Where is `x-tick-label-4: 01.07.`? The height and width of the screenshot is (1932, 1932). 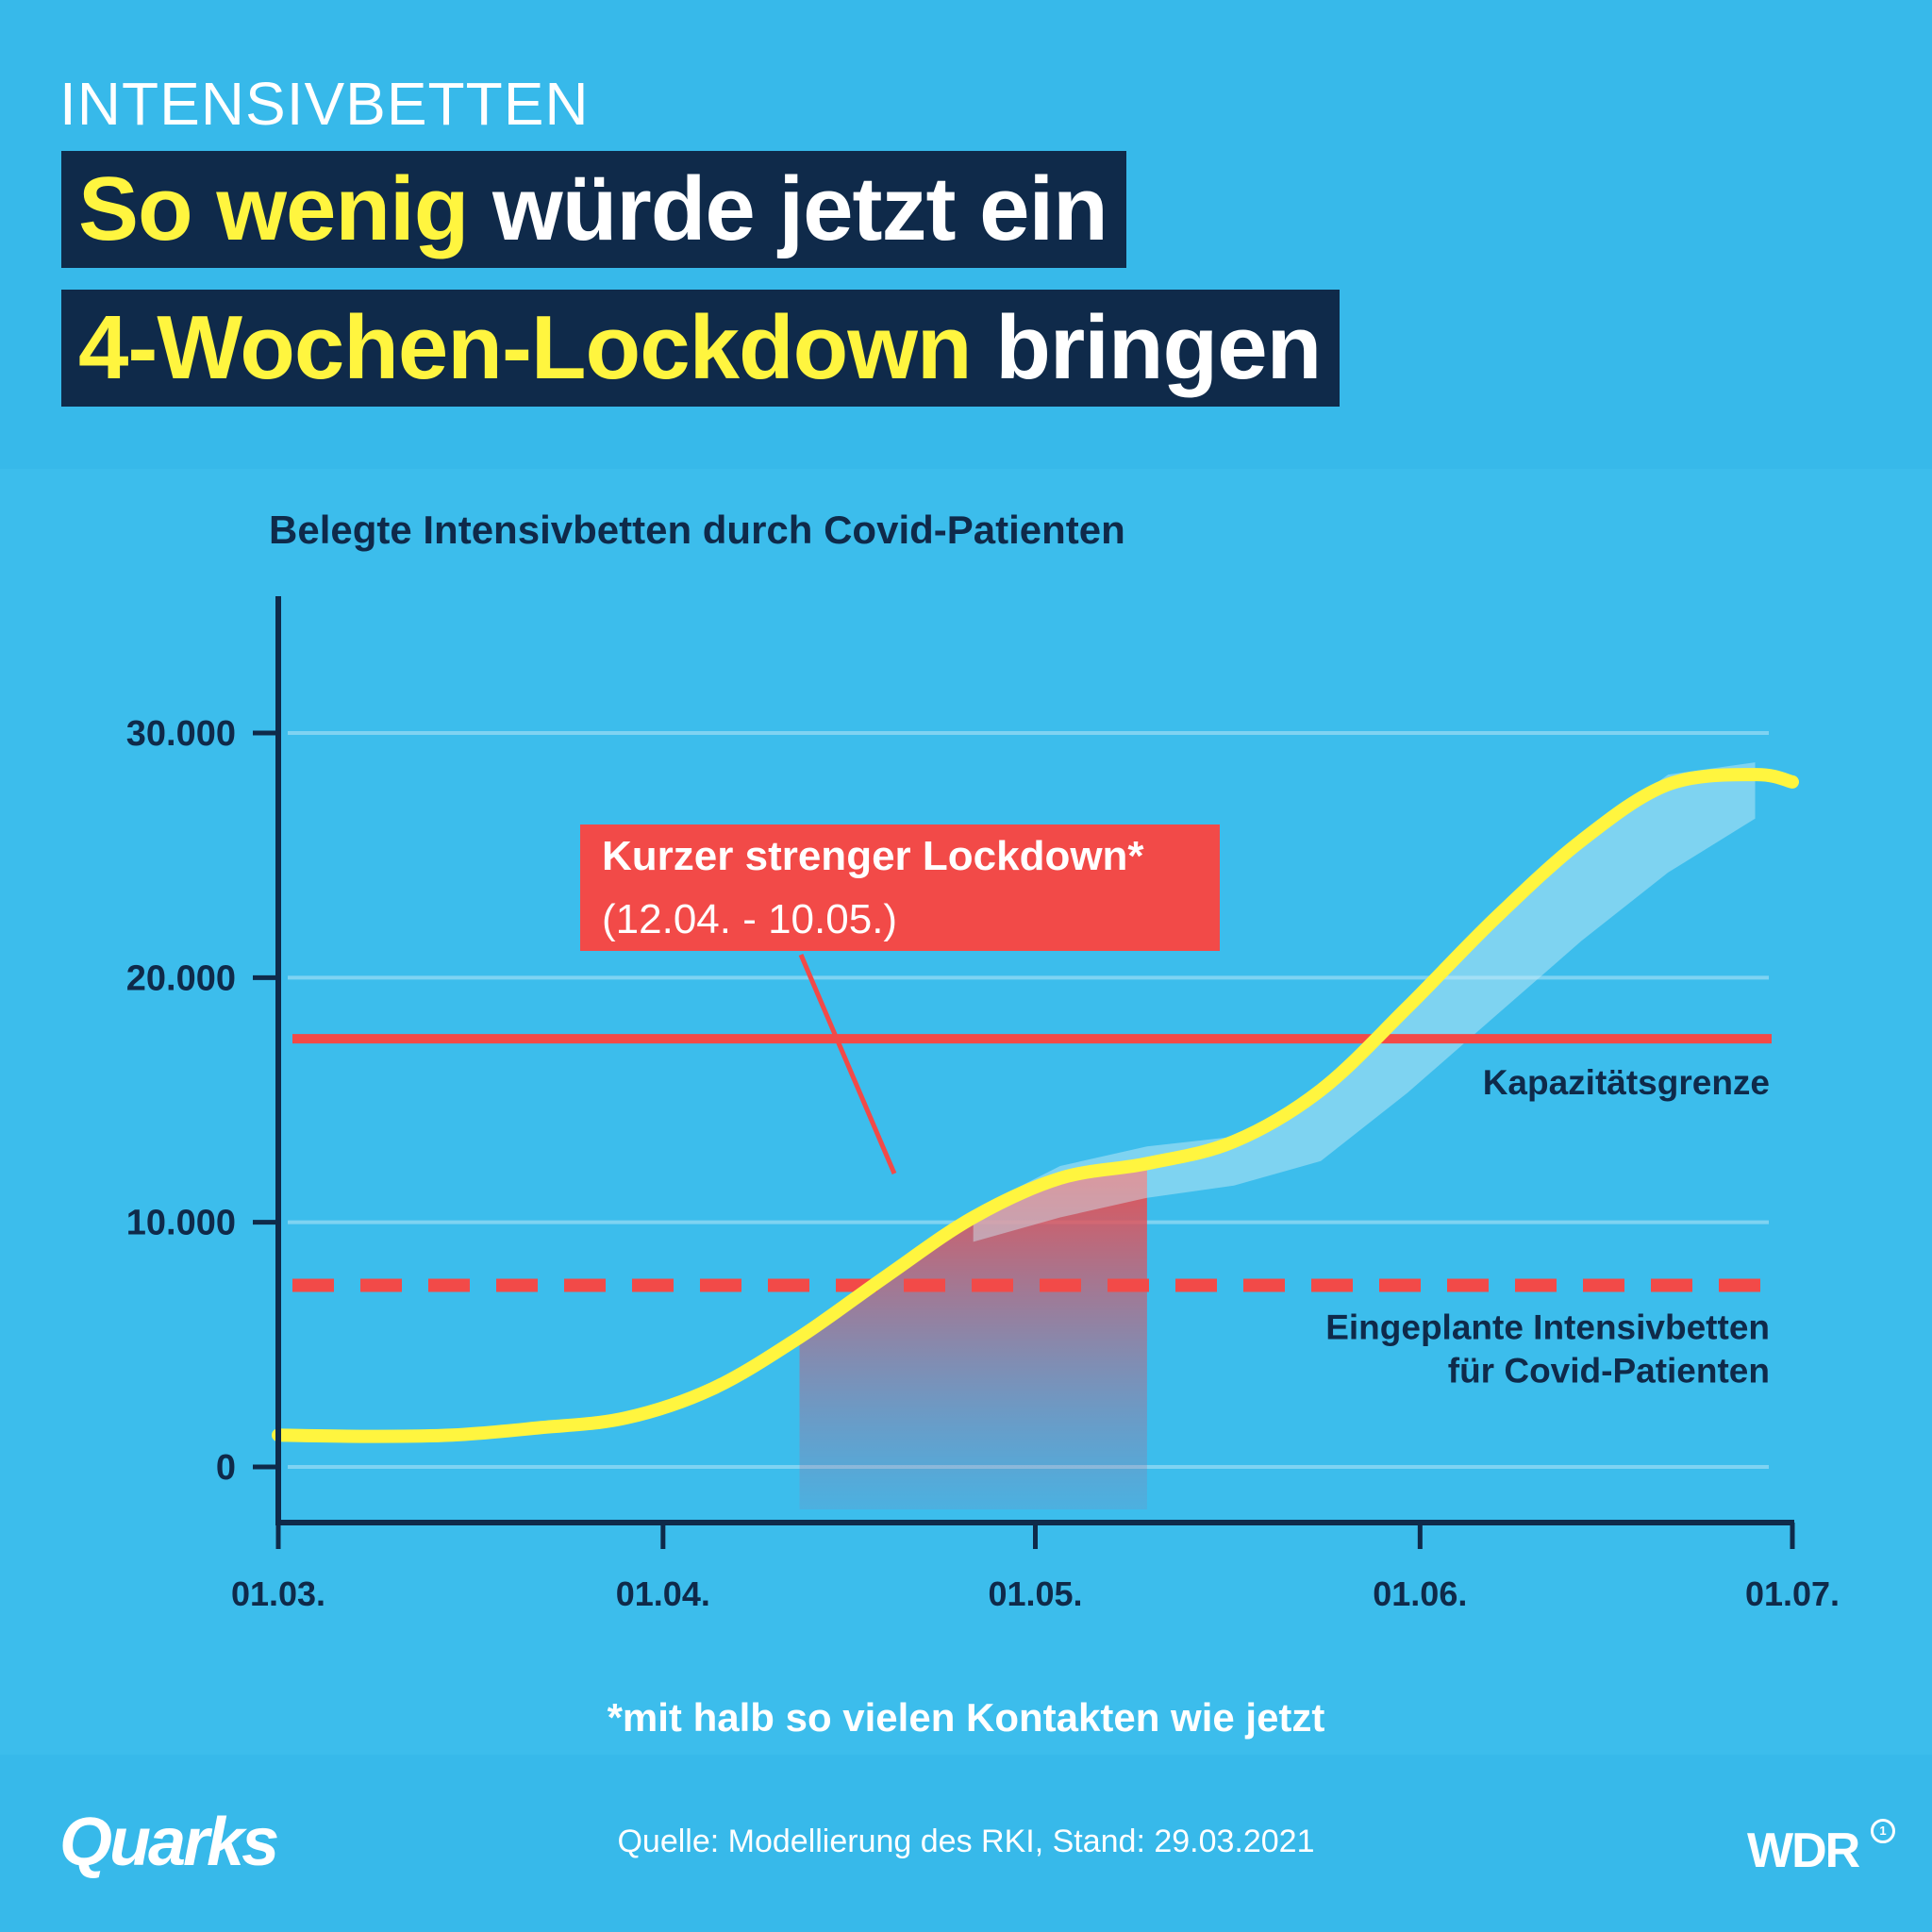
x-tick-label-4: 01.07. is located at coordinates (1792, 1594).